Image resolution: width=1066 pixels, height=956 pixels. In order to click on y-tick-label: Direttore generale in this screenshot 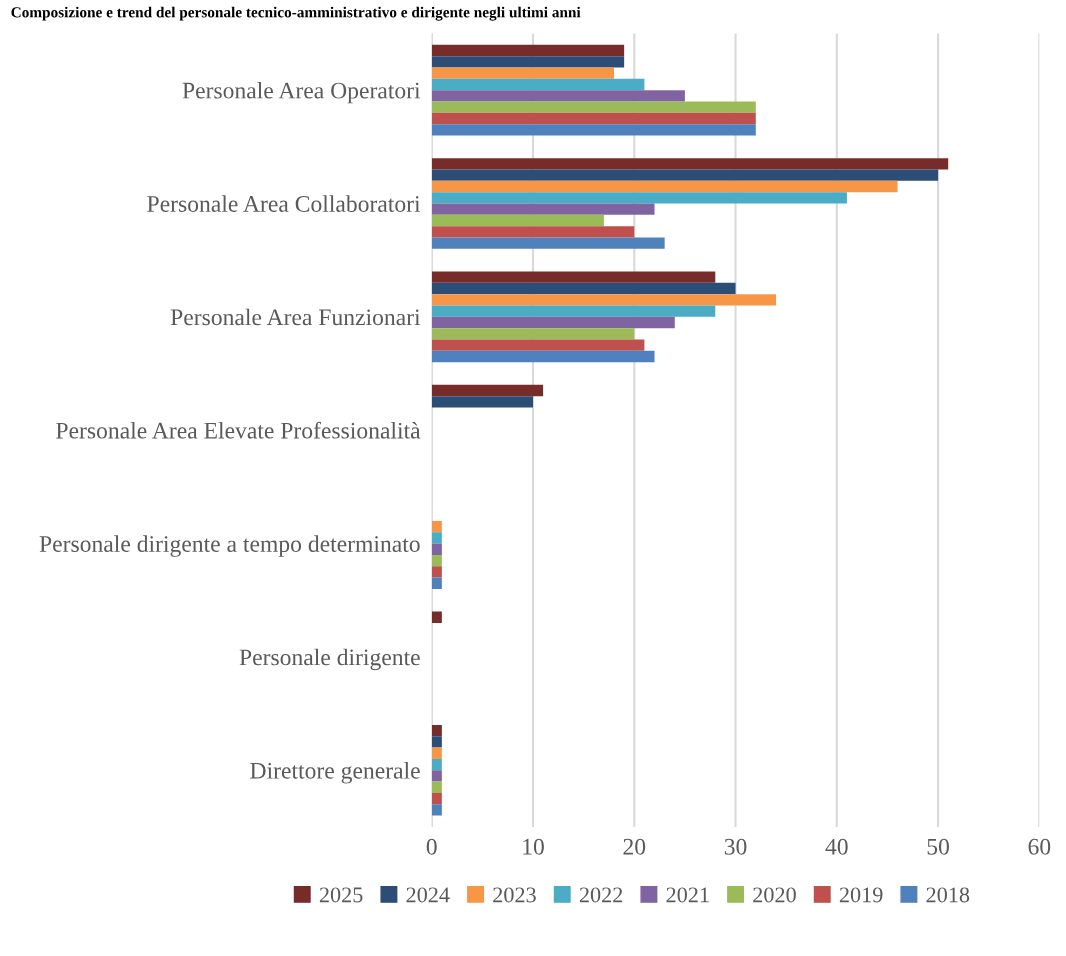, I will do `click(335, 773)`.